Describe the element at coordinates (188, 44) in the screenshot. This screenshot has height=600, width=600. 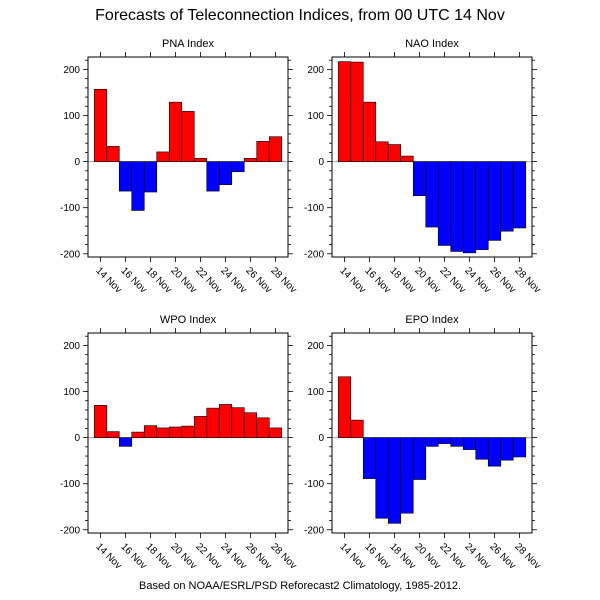
I see `panel-title: PNA Index` at that location.